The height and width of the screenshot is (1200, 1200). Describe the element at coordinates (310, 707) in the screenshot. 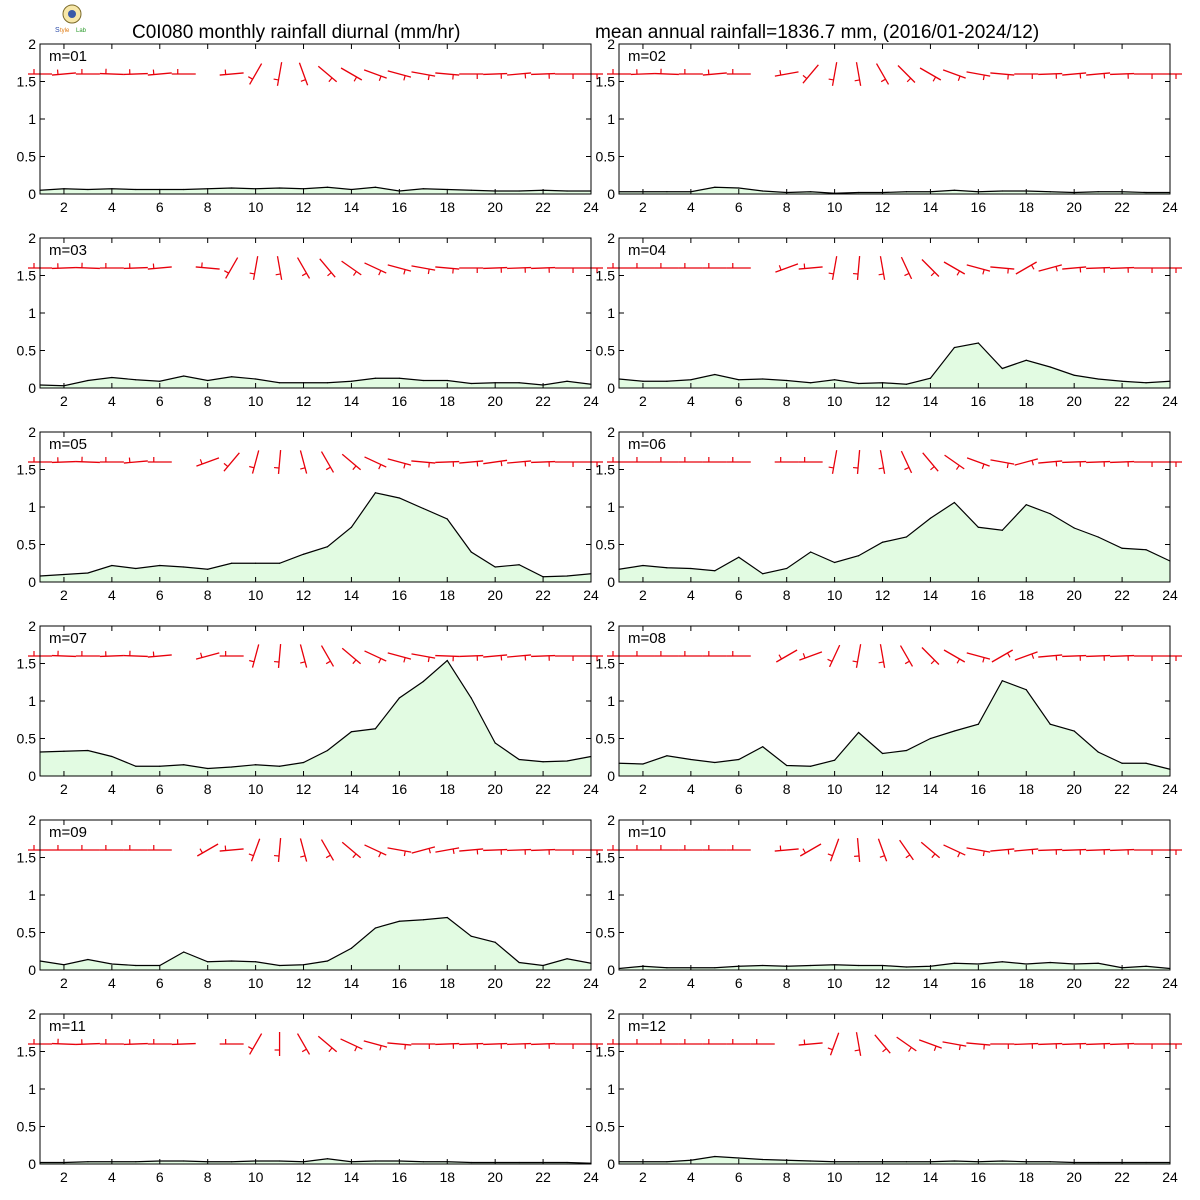

I see `panel-m=07: 00.511.522 4 6 8 10 12 14 16 18 20 22 24m=07` at that location.